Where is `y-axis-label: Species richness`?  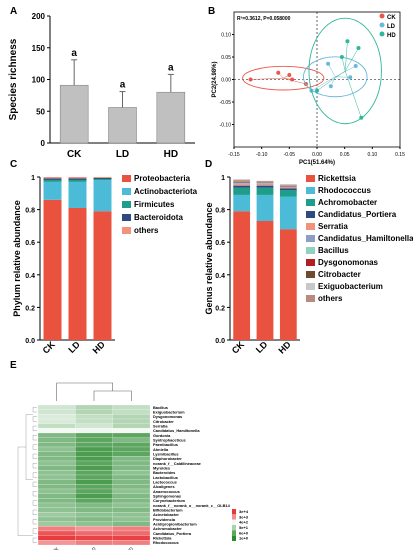 y-axis-label: Species richness is located at coordinates (13, 79).